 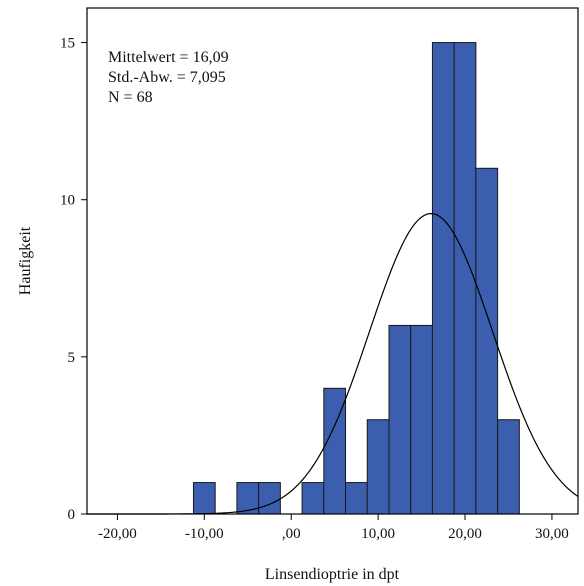 What do you see at coordinates (67, 201) in the screenshot?
I see `y-tick-label: 10` at bounding box center [67, 201].